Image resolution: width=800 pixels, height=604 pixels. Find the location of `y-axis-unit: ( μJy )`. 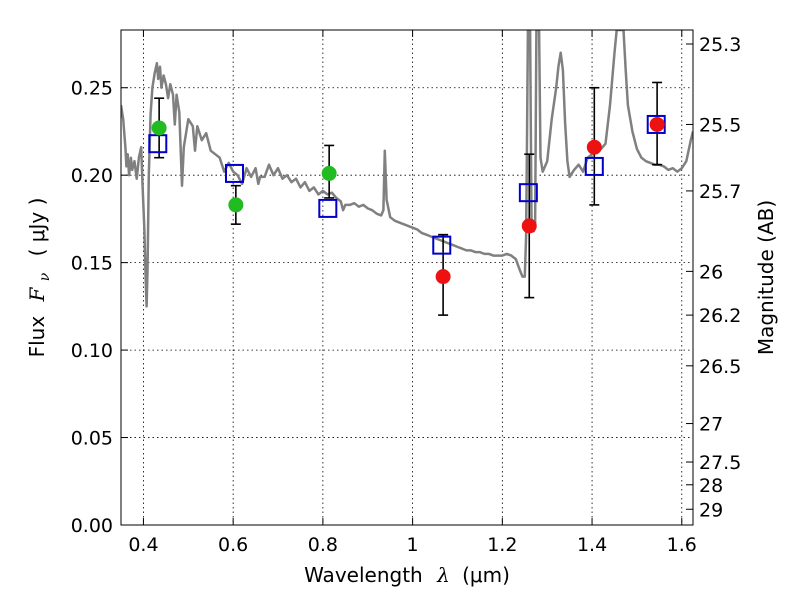

y-axis-unit: ( μJy ) is located at coordinates (37, 227).